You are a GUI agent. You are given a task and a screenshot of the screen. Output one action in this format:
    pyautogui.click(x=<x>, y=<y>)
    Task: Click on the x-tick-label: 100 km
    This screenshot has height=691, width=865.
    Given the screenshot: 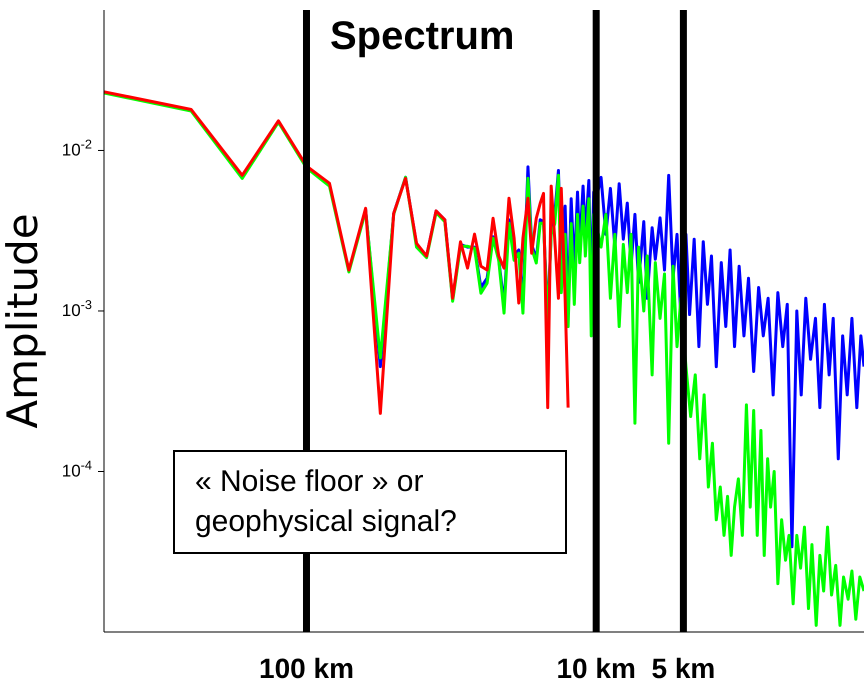 What is the action you would take?
    pyautogui.click(x=306, y=668)
    